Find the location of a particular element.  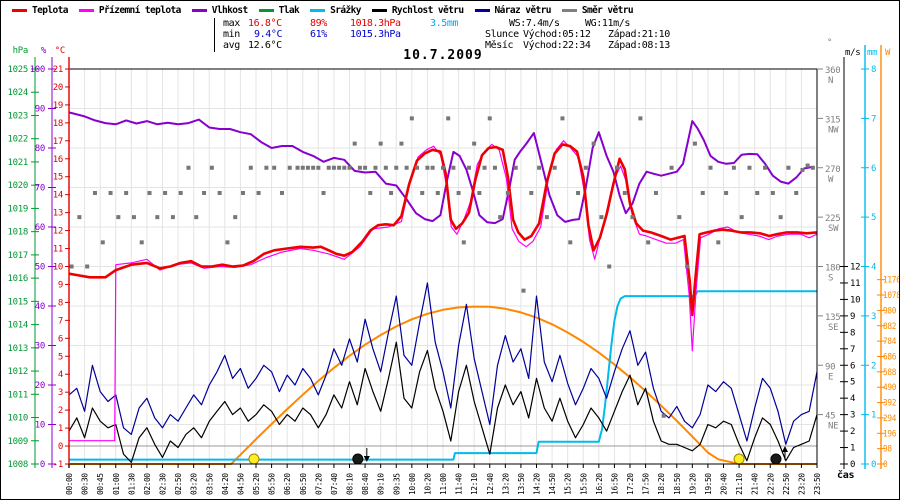

svg-text: 13 is located at coordinates (58, 214).